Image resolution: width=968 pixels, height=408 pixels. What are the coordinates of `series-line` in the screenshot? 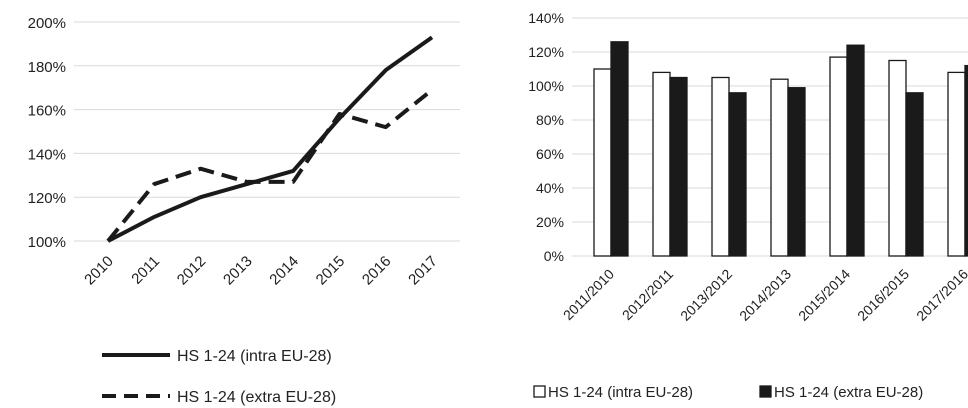 It's located at (270, 165).